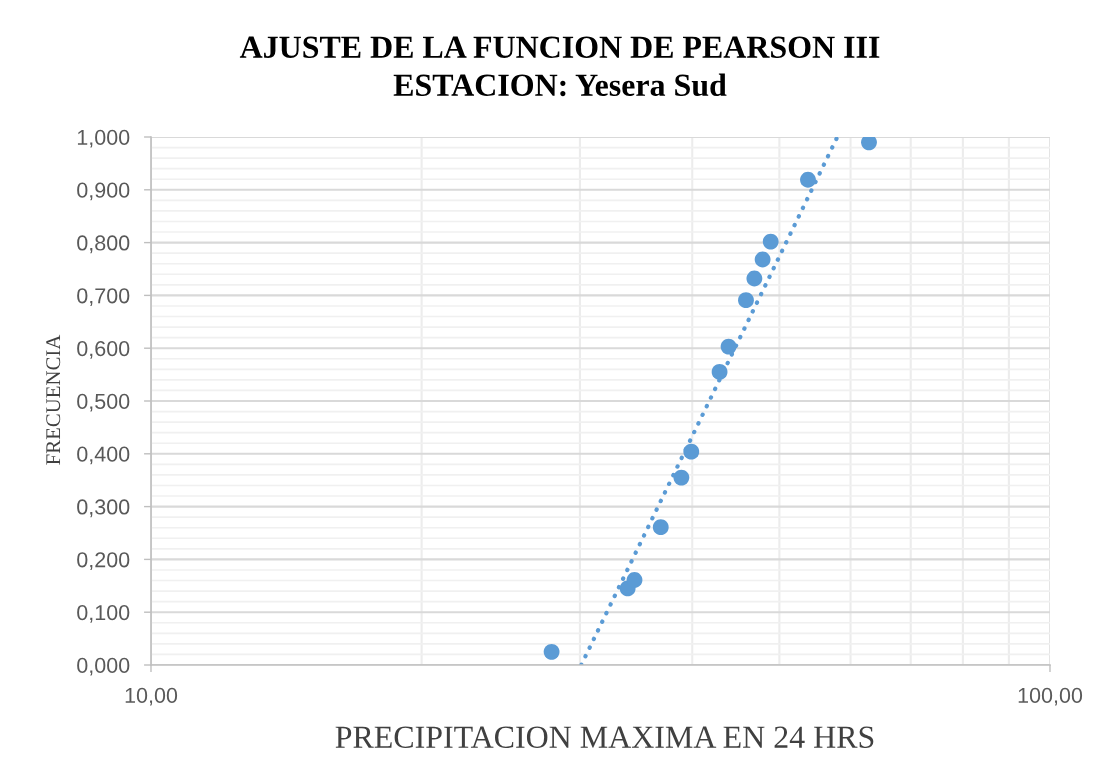 This screenshot has height=780, width=1102. Describe the element at coordinates (103, 508) in the screenshot. I see `y-tick-label: 0,300` at that location.